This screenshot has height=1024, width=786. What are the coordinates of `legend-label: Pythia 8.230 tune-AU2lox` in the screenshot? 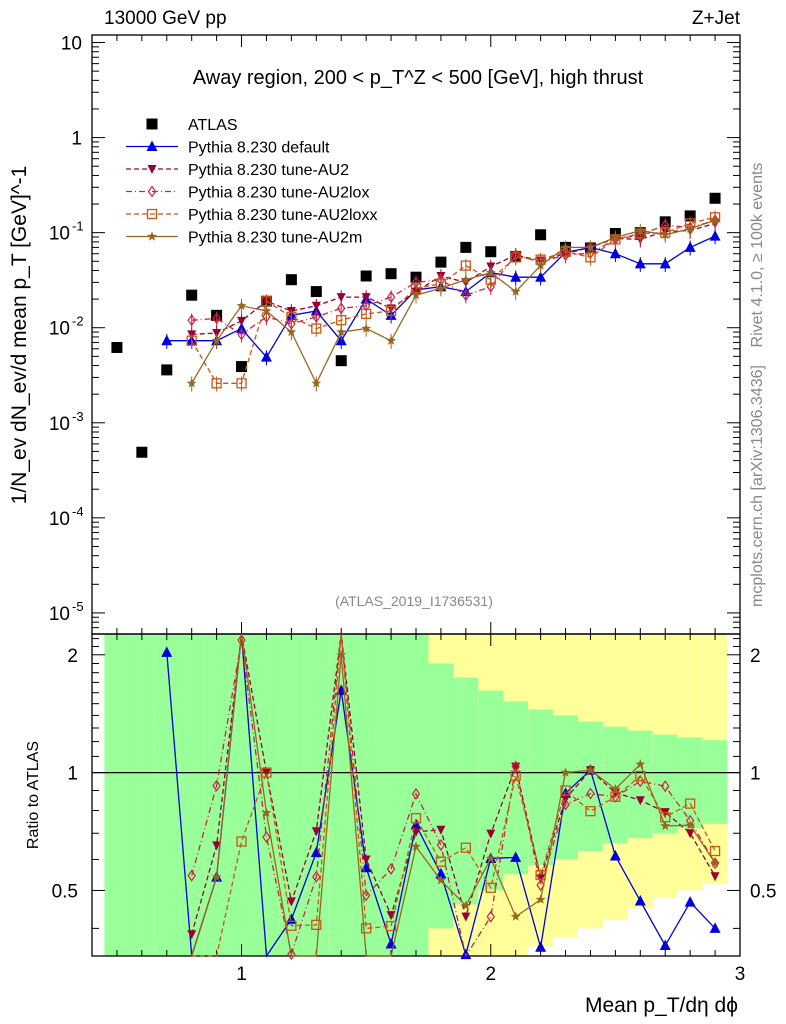 It's located at (278, 193).